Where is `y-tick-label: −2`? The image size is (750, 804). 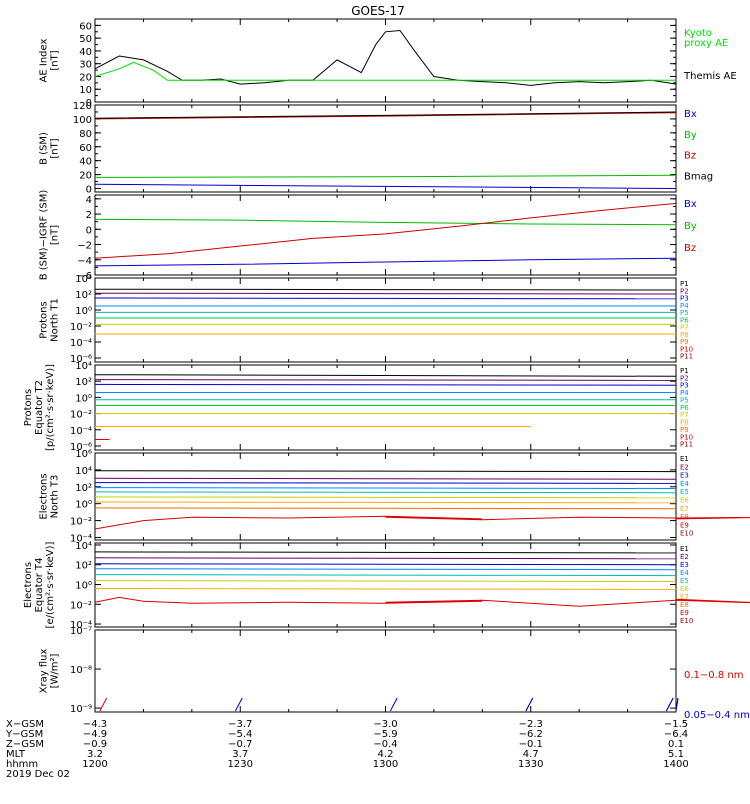
y-tick-label: −2 is located at coordinates (84, 246).